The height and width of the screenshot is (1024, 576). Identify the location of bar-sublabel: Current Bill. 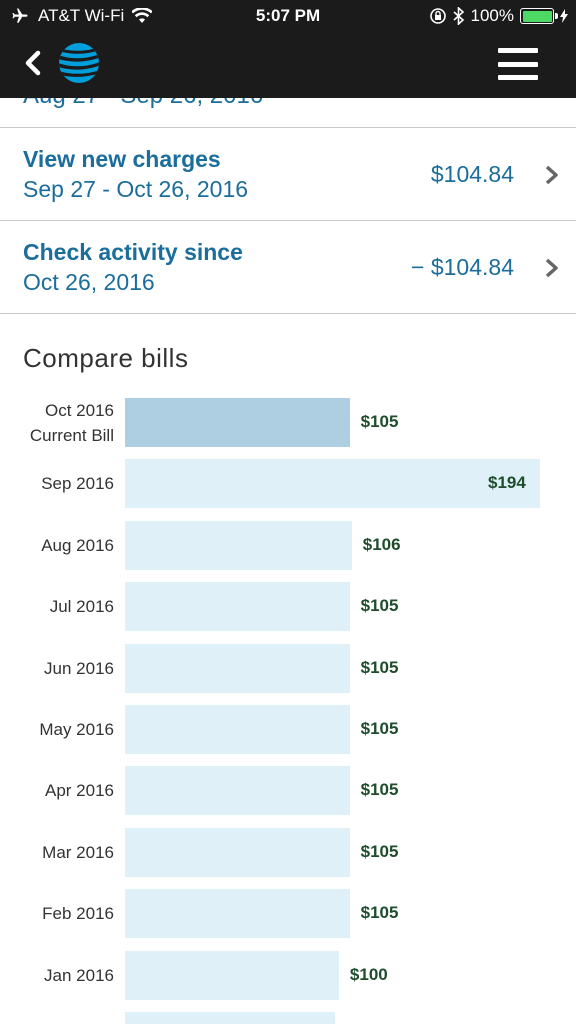
(71, 435).